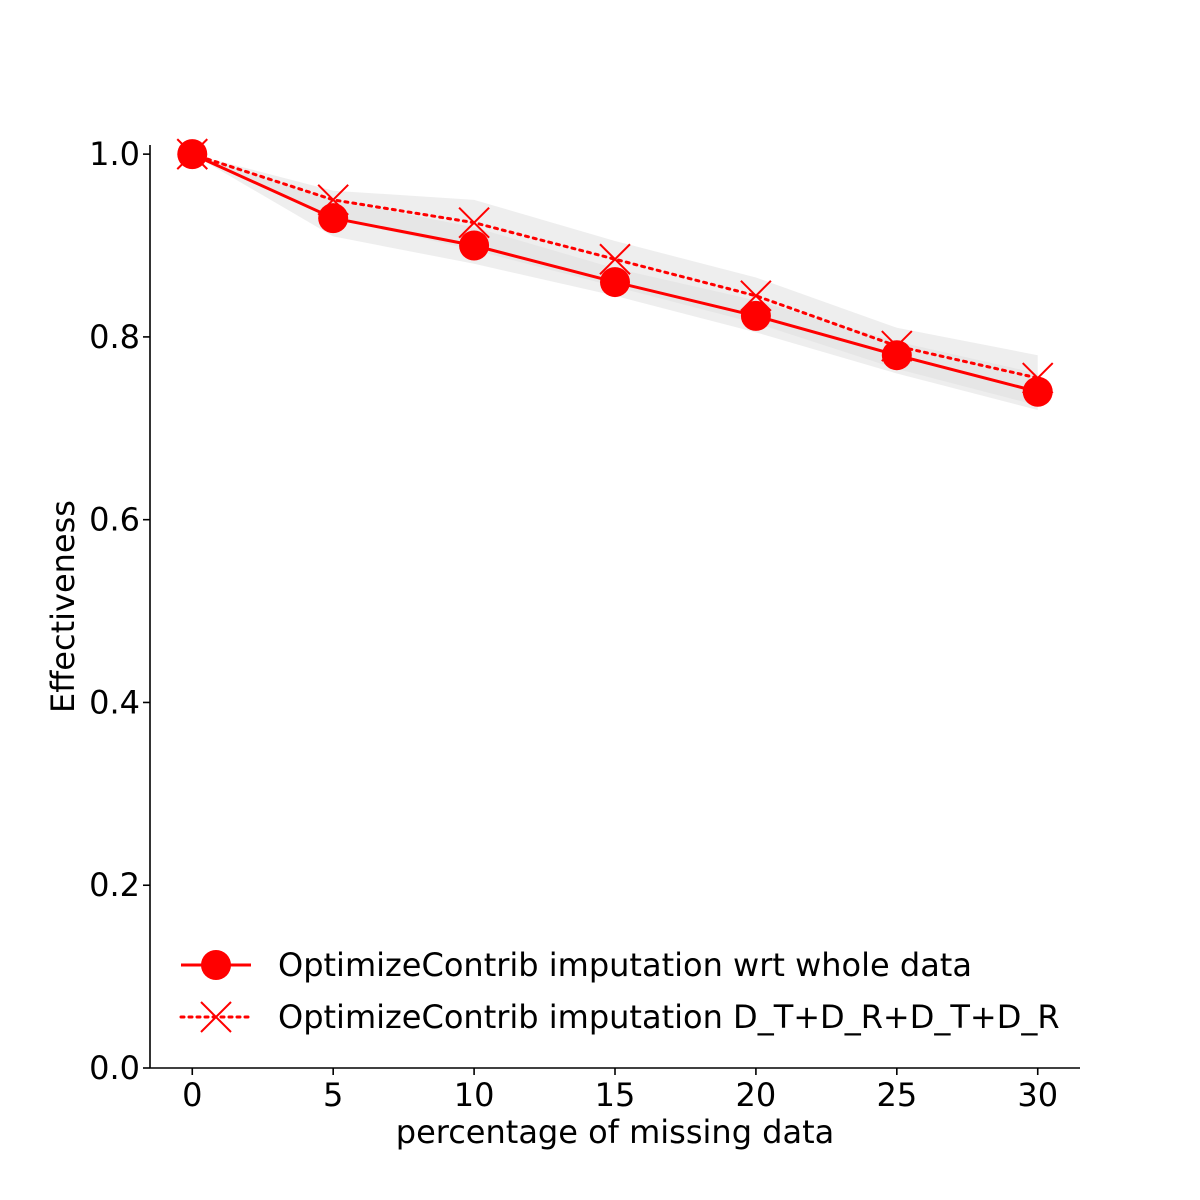 The image size is (1200, 1200). Describe the element at coordinates (474, 1095) in the screenshot. I see `x-tick-label: 10` at that location.